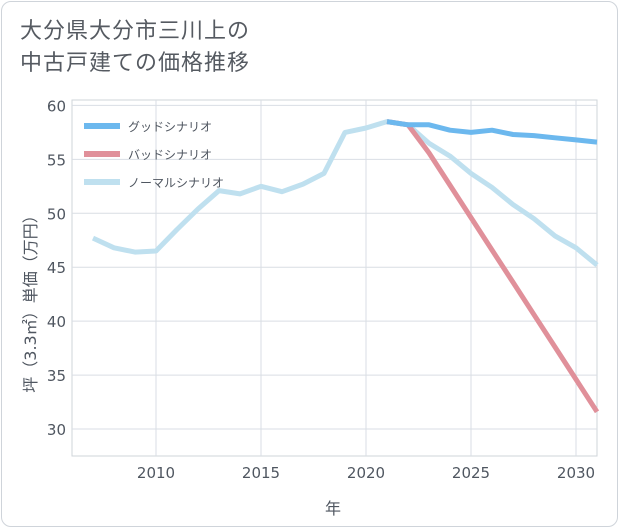 The image size is (621, 530). Describe the element at coordinates (135, 63) in the screenshot. I see `chart-title-line2: 中古戸建ての価格推移` at that location.